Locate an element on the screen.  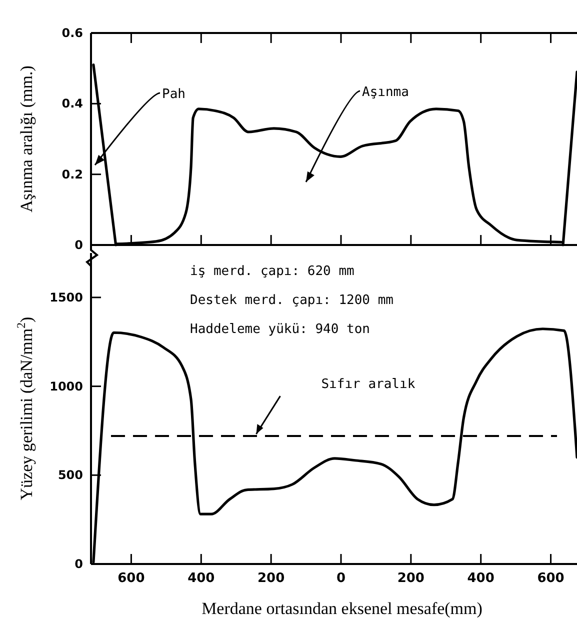
y-axis-title: Aşınma aralığı (mm.) is located at coordinates (26, 139).